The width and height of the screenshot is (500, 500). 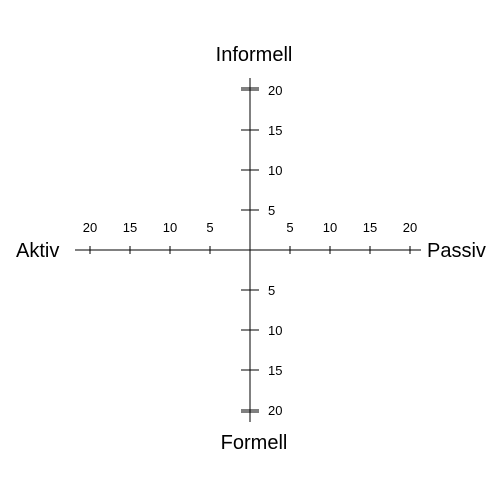 I want to click on axis-label-formell: Formell, so click(x=254, y=443).